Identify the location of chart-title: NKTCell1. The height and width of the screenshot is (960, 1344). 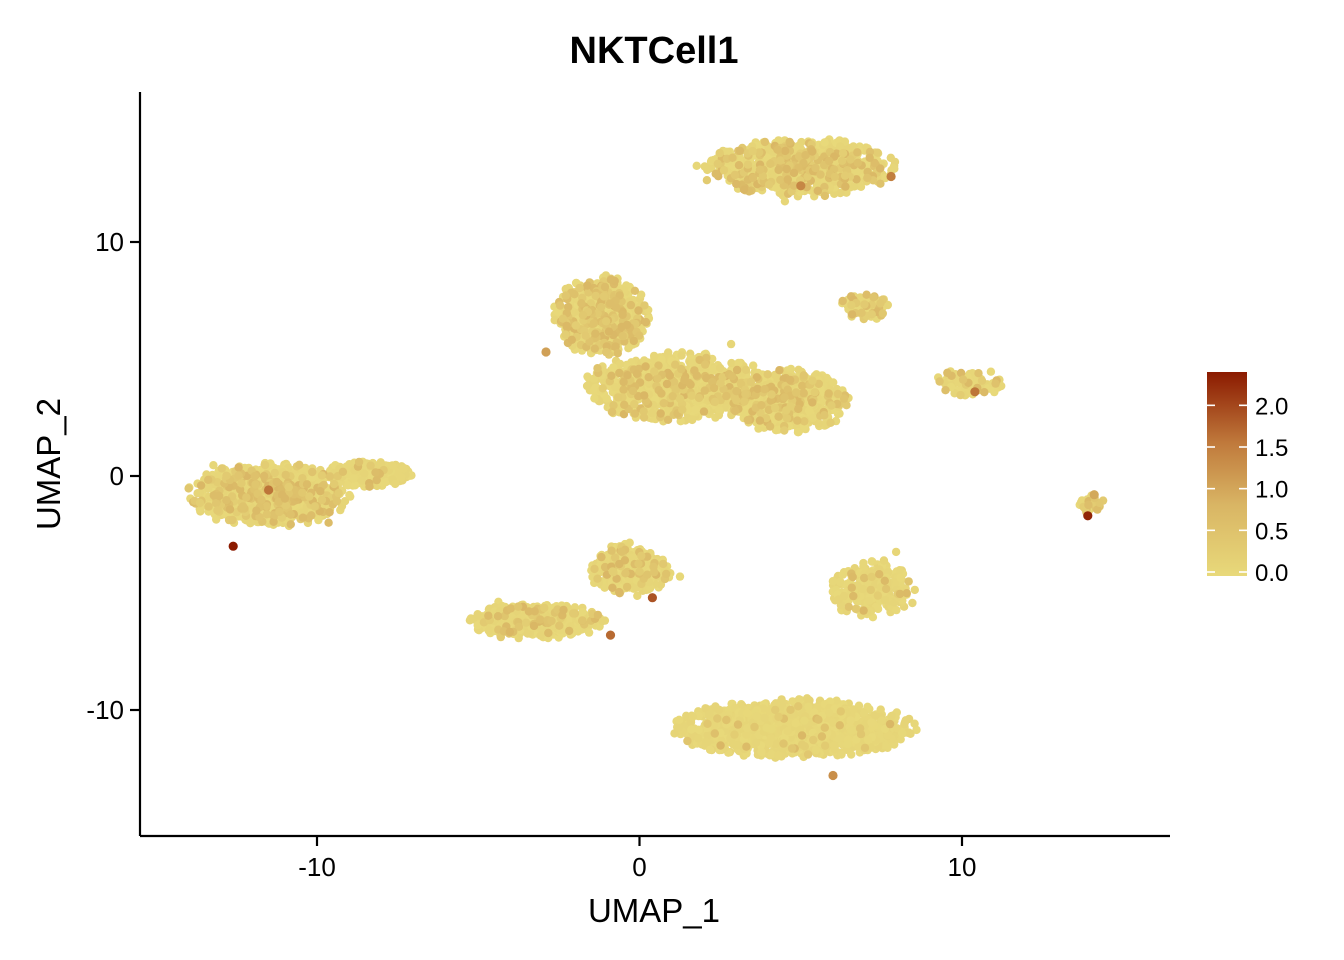
(654, 51).